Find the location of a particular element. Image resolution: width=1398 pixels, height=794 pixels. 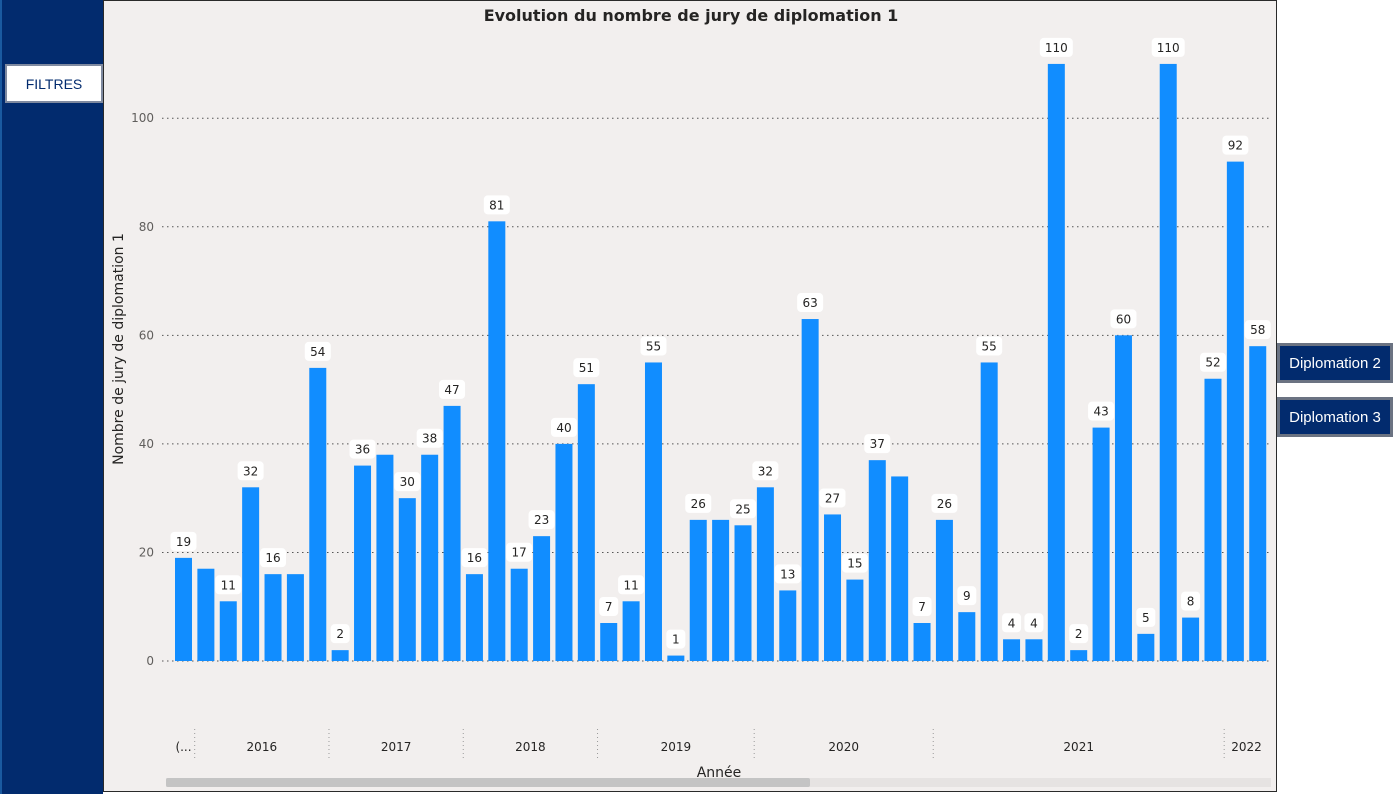

x-year-label: 2019 is located at coordinates (676, 747).